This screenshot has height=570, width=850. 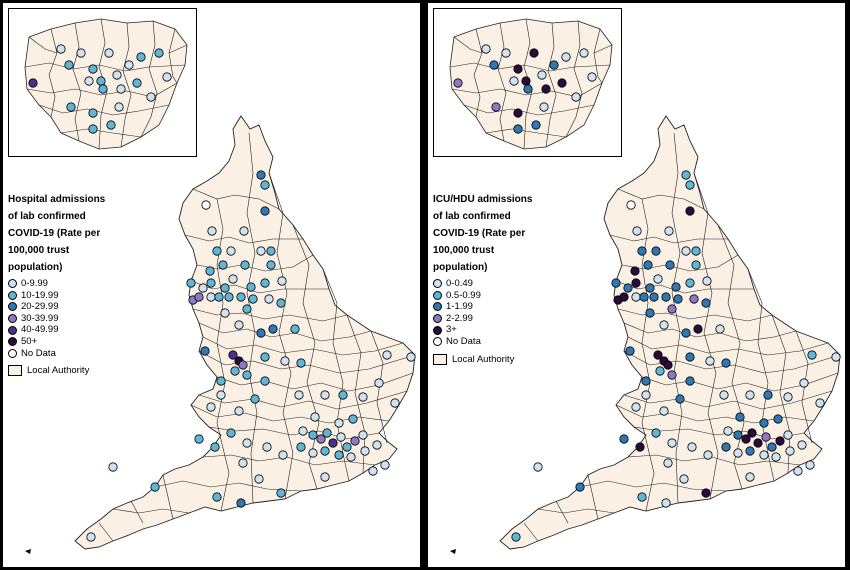 I want to click on legend-label: 20-29.99, so click(x=40, y=307).